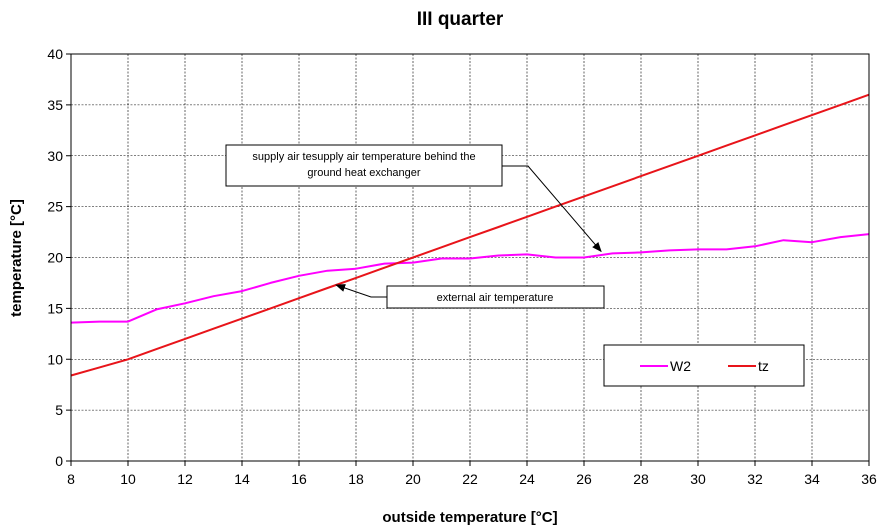 This screenshot has height=532, width=883. I want to click on x-tick-label: 32, so click(755, 479).